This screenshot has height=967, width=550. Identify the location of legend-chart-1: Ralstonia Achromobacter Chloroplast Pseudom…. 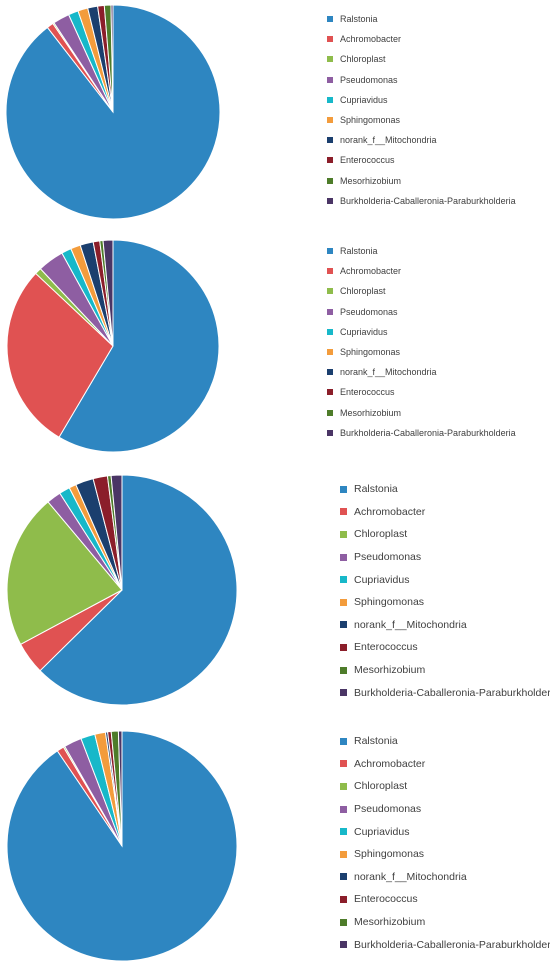
(421, 110).